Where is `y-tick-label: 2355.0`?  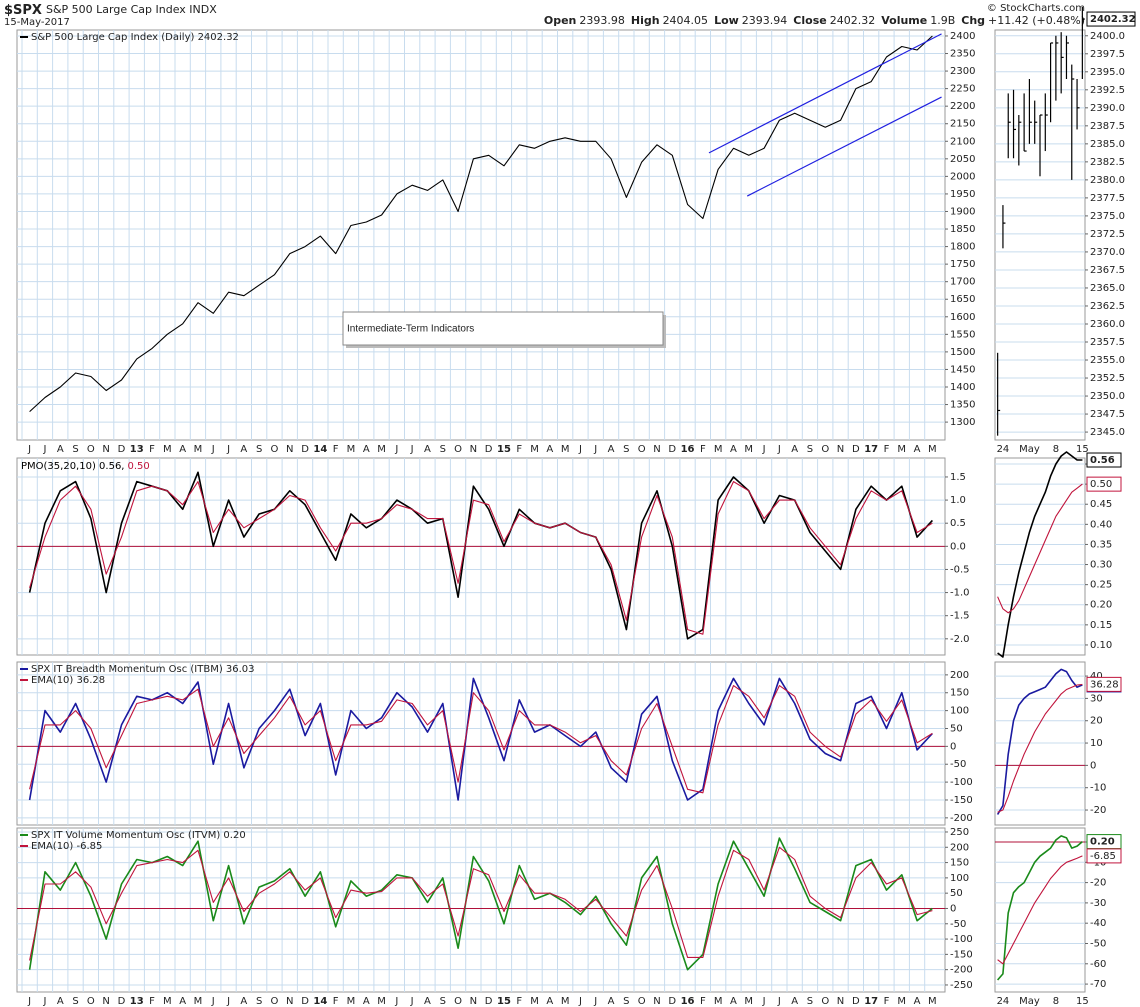
y-tick-label: 2355.0 is located at coordinates (1107, 360).